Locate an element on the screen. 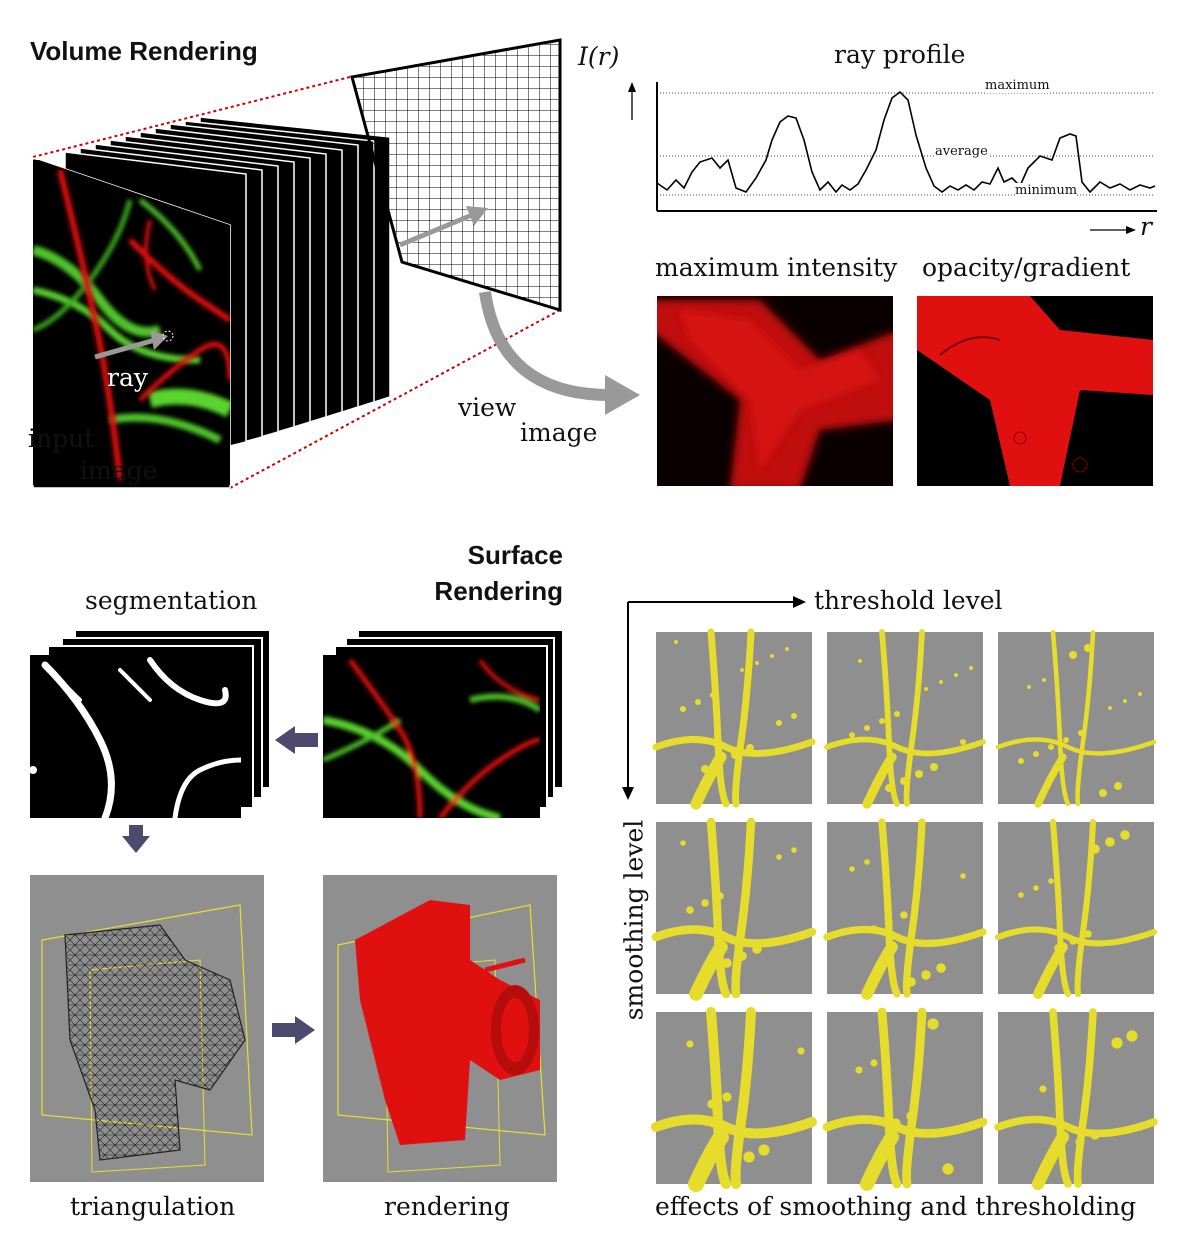 The height and width of the screenshot is (1243, 1187). grid-cell-r2-c2 is located at coordinates (905, 909).